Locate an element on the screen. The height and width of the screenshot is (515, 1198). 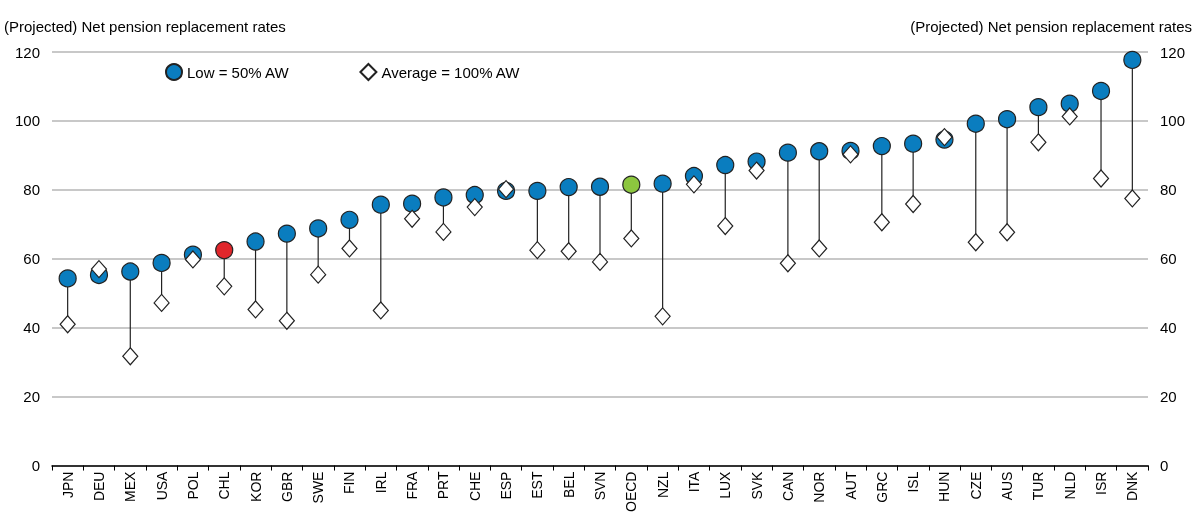
x-tick-label: POL is located at coordinates (192, 485).